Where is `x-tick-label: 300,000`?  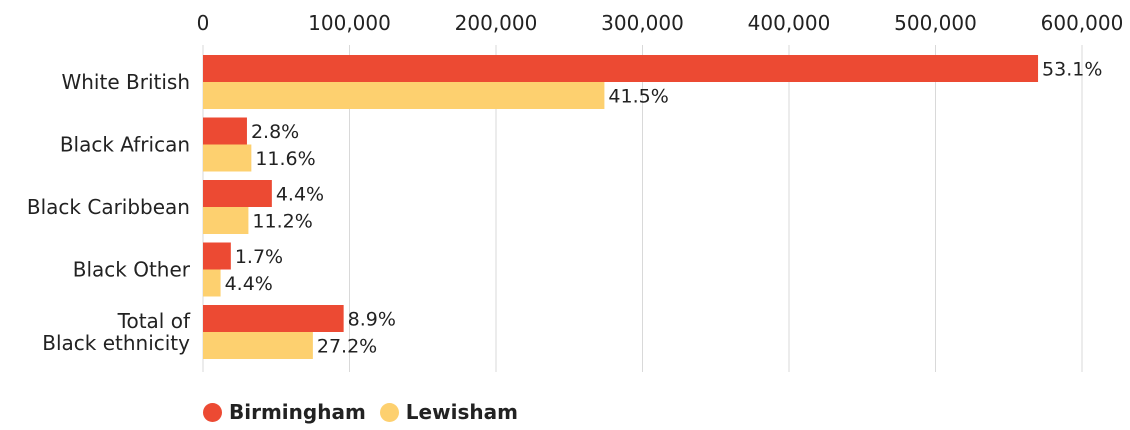 x-tick-label: 300,000 is located at coordinates (642, 23).